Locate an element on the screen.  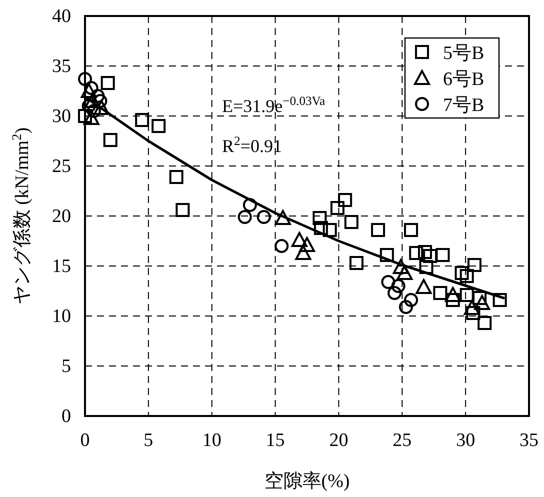
y-tick-label: 20 is located at coordinates (61, 216).